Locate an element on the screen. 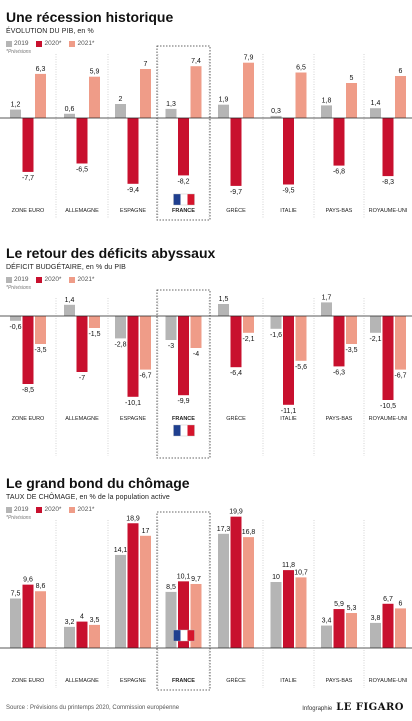 The image size is (412, 721). forecast-note: *Prévisions is located at coordinates (19, 52).